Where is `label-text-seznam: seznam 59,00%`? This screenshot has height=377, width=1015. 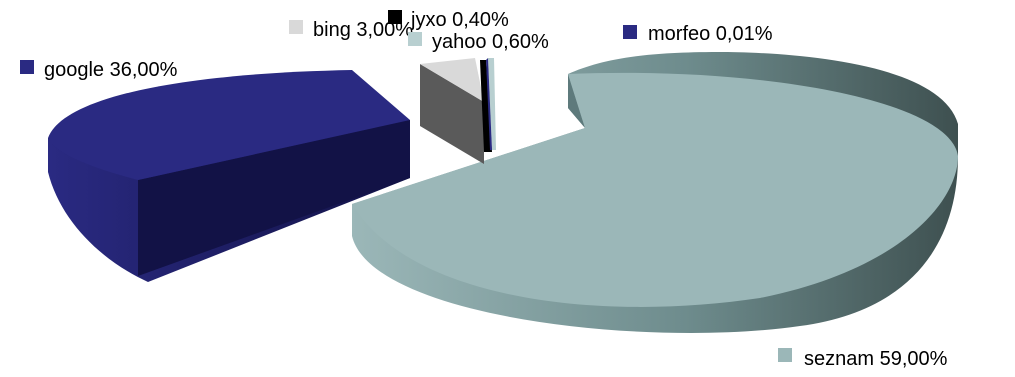
label-text-seznam: seznam 59,00% is located at coordinates (876, 359).